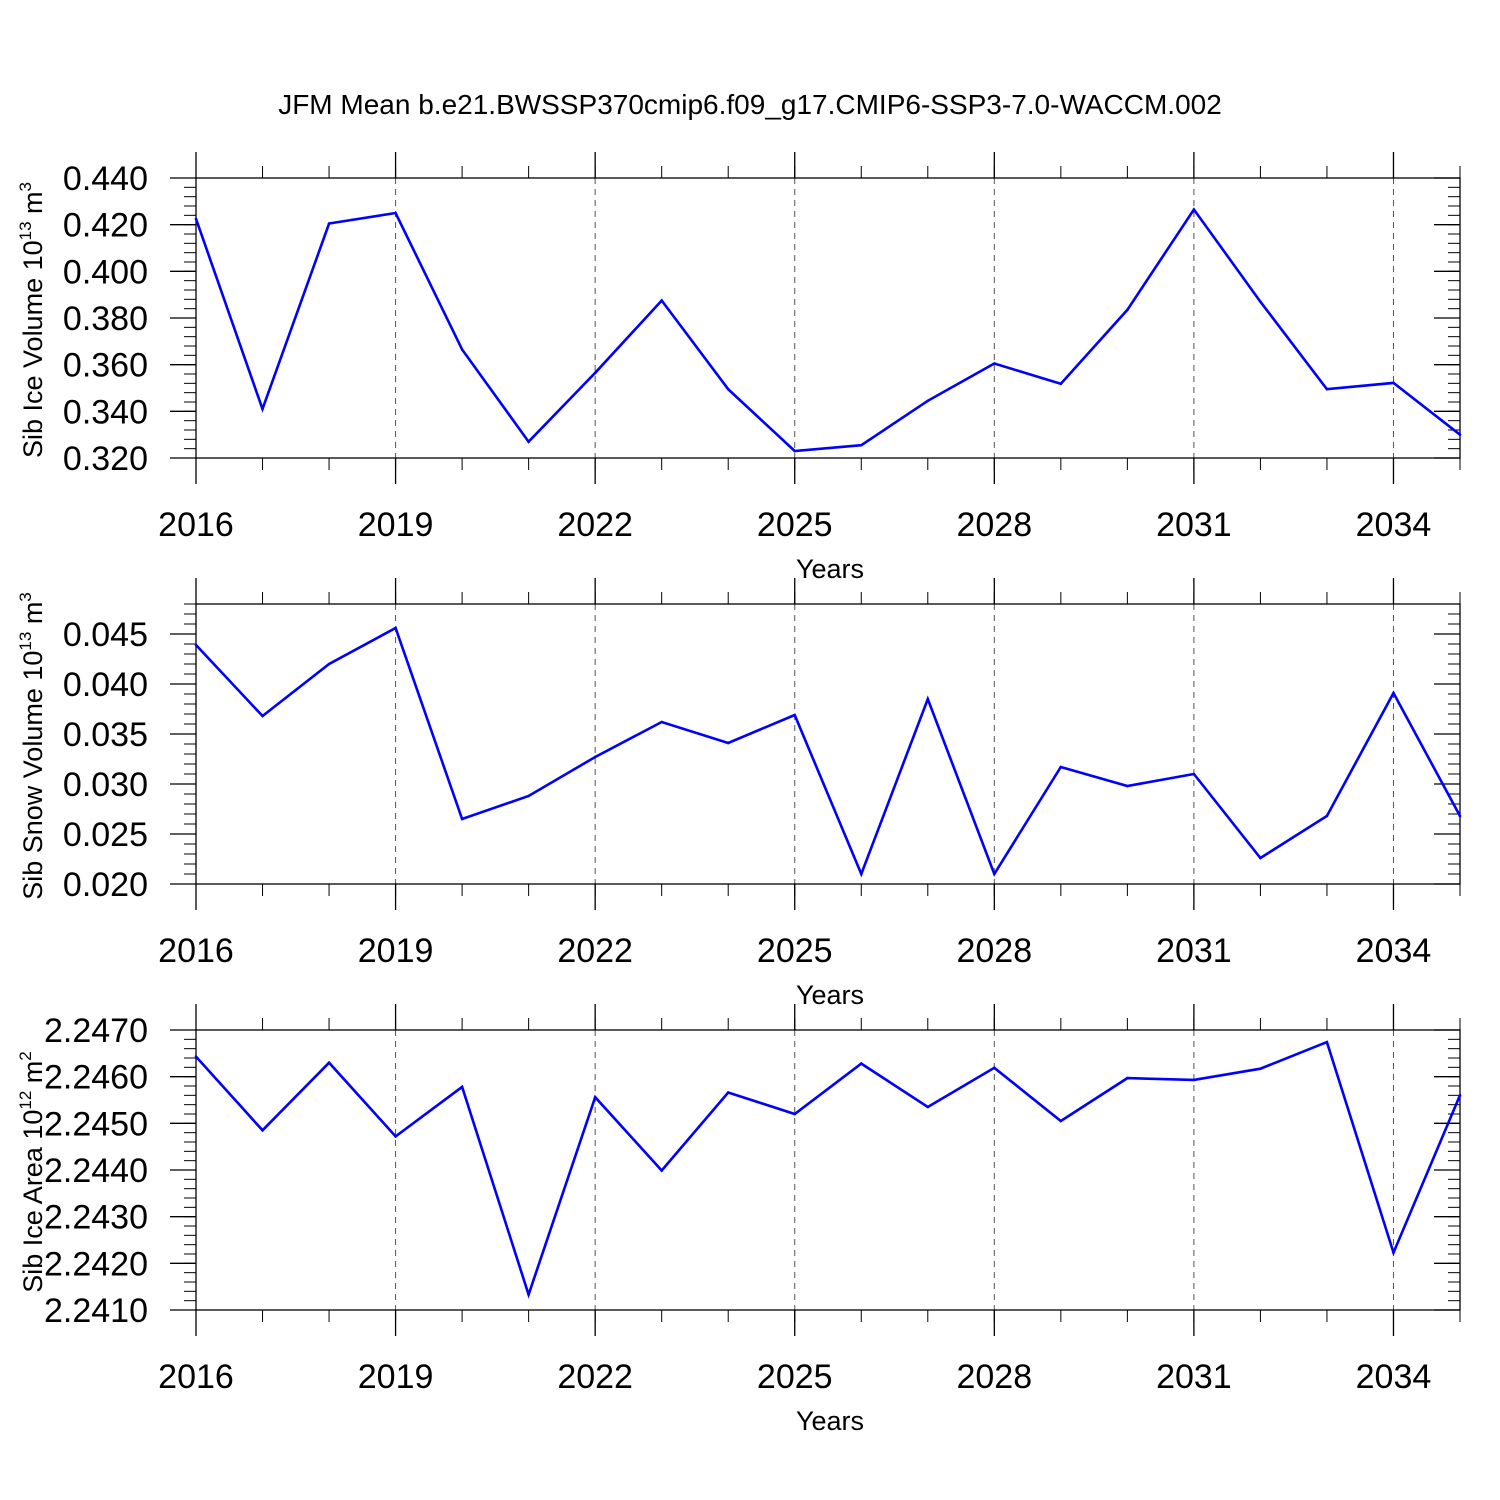 The height and width of the screenshot is (1500, 1500). I want to click on data-point-2026-p1, so click(861, 445).